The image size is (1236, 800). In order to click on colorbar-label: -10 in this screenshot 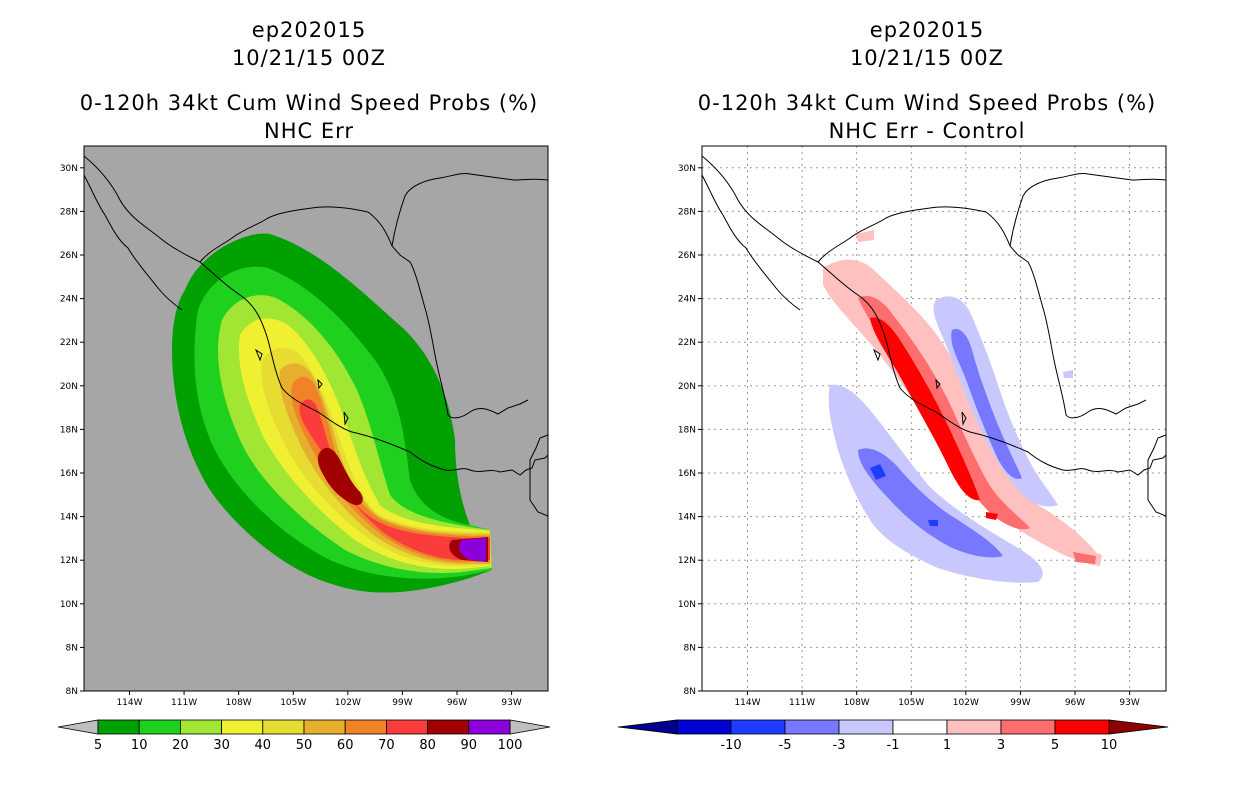, I will do `click(730, 745)`.